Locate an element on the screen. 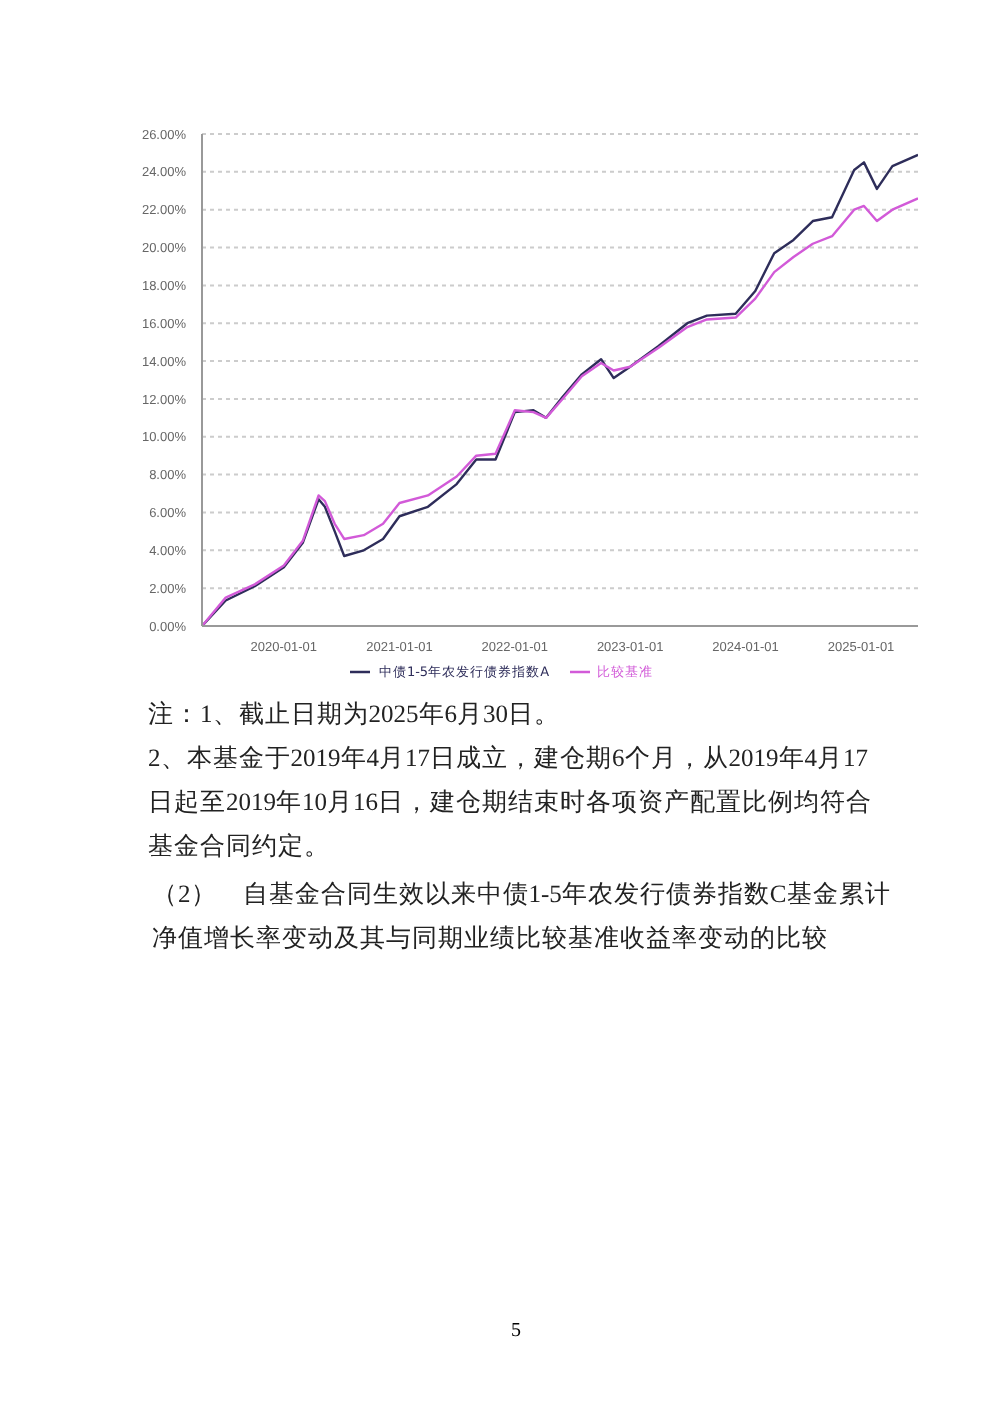  text: 注：1、截止日期为2025年6月30日。 is located at coordinates (355, 715).